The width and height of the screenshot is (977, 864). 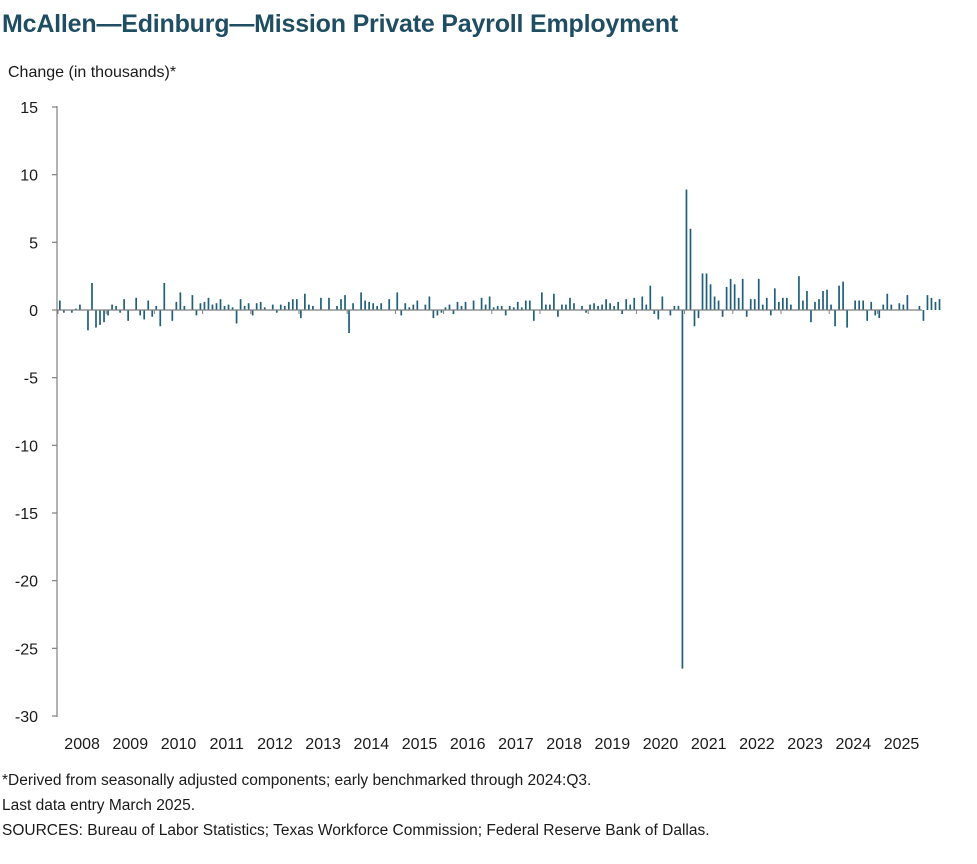 What do you see at coordinates (31, 379) in the screenshot?
I see `y-tick-label: -5` at bounding box center [31, 379].